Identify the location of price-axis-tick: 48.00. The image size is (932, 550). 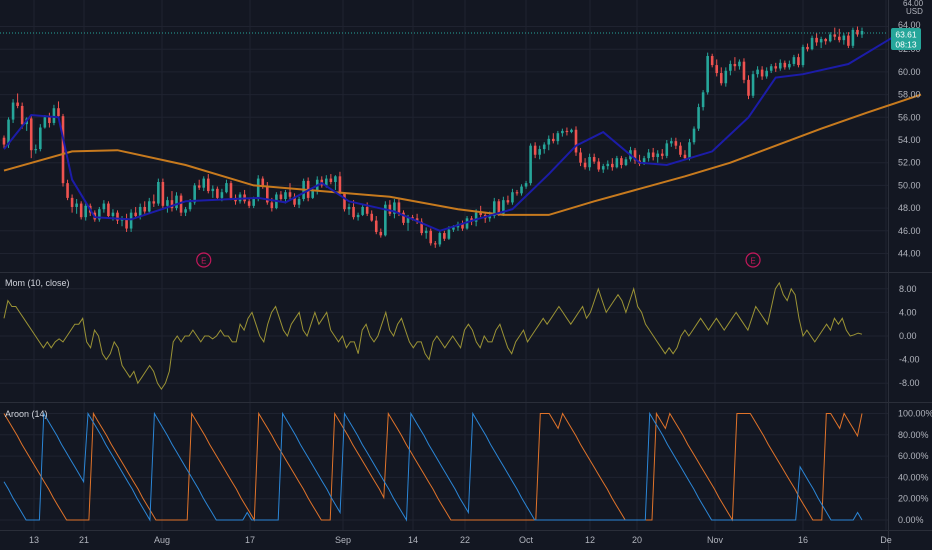
(909, 208).